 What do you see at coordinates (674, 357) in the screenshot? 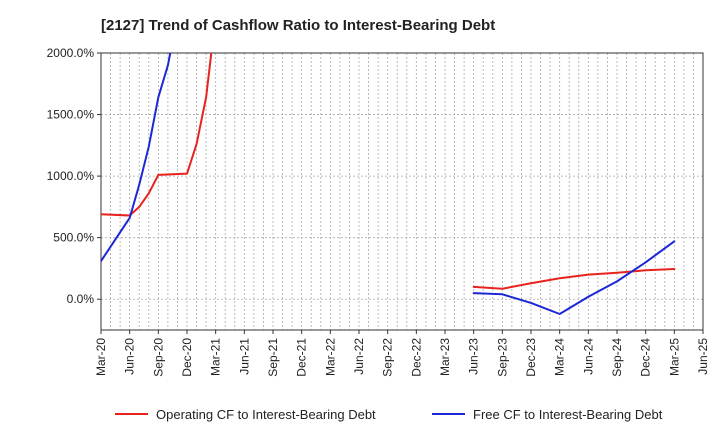
I see `x-tick-label: Mar-25` at bounding box center [674, 357].